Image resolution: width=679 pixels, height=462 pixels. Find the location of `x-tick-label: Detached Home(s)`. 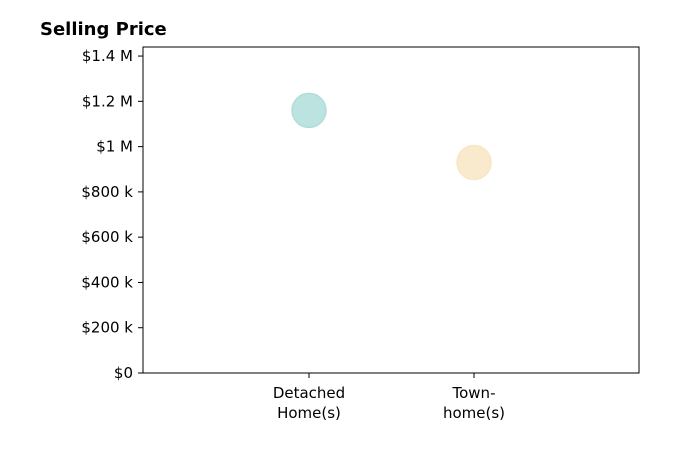

x-tick-label: Detached Home(s) is located at coordinates (309, 403).